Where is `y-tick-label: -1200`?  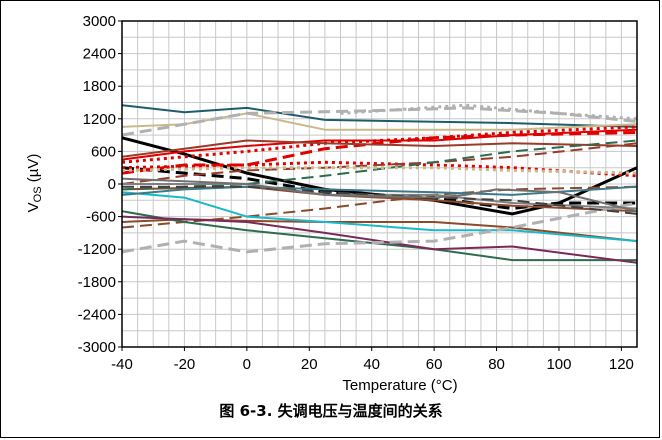
y-tick-label: -1200 is located at coordinates (97, 249).